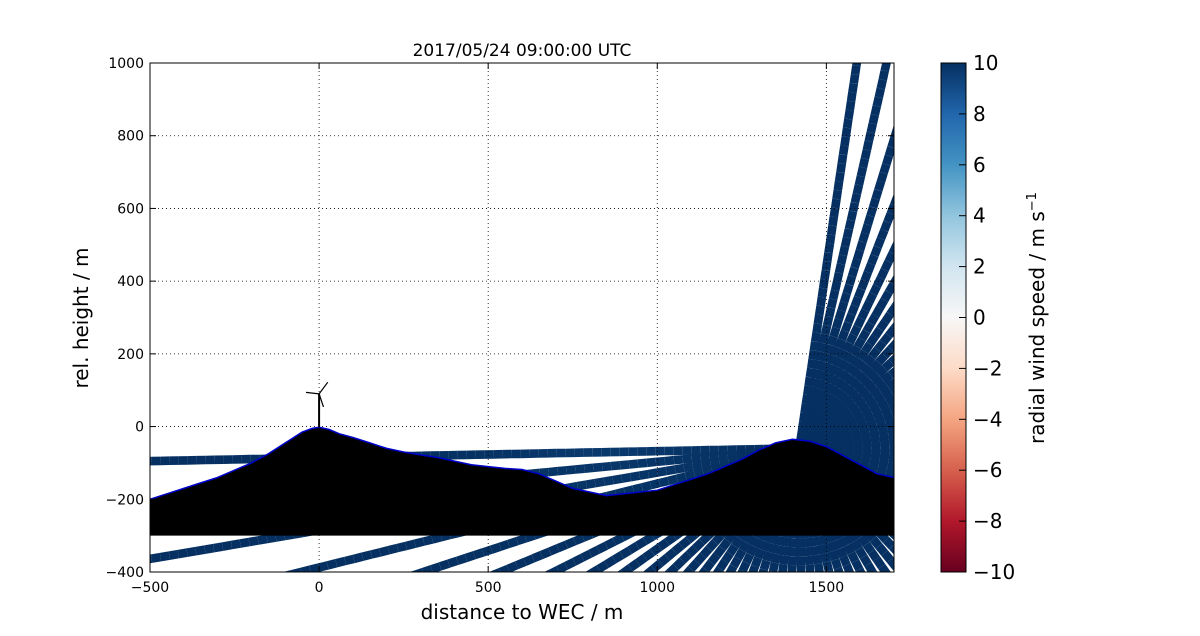 The image size is (1200, 636). What do you see at coordinates (985, 63) in the screenshot?
I see `colorbar-tick-label: 10` at bounding box center [985, 63].